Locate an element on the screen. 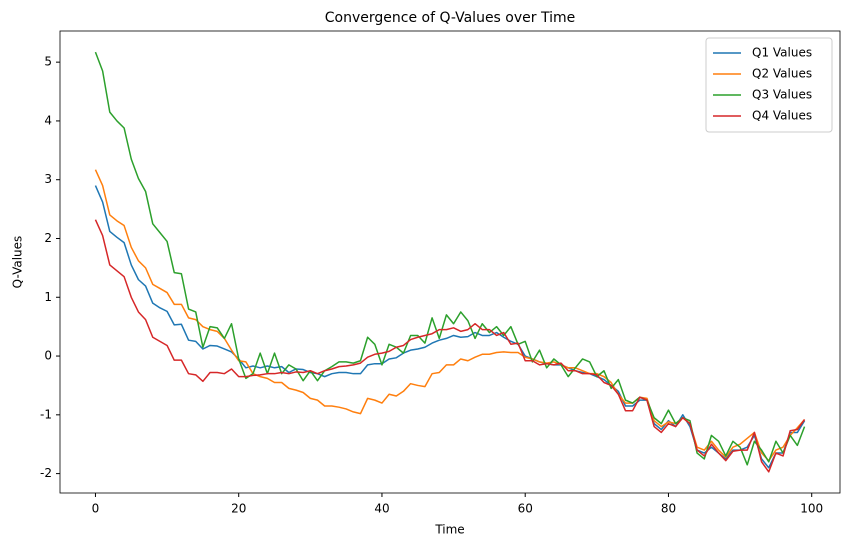 The height and width of the screenshot is (547, 844). legend-label: Q3 Values is located at coordinates (782, 95).